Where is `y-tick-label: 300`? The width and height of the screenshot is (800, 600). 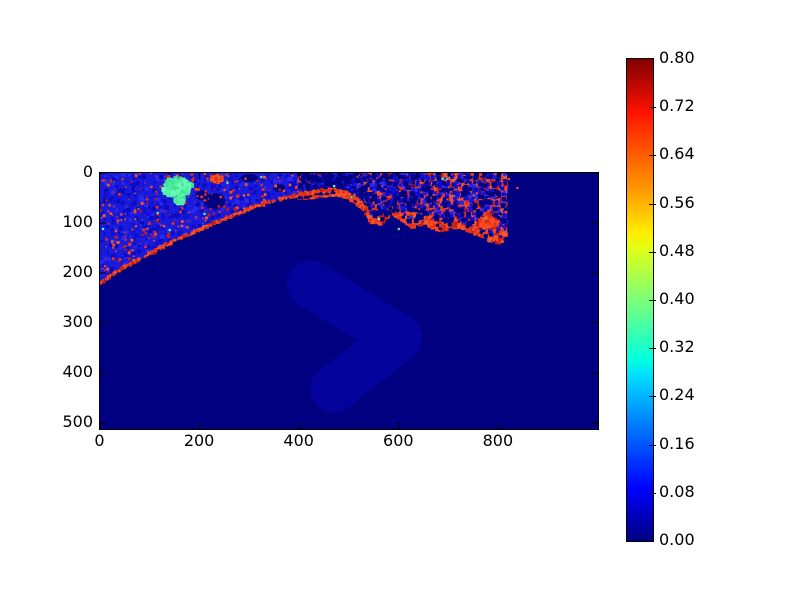 y-tick-label: 300 is located at coordinates (77, 321).